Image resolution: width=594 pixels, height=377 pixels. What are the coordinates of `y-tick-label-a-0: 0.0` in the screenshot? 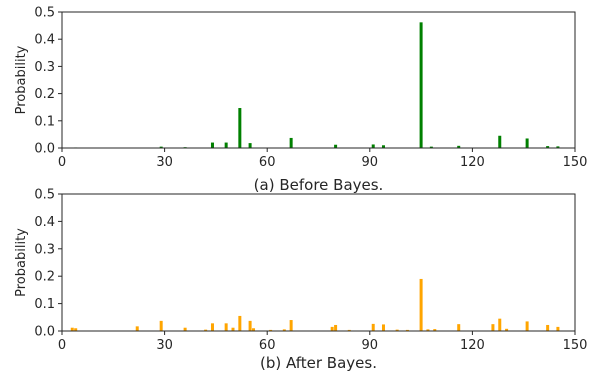 It's located at (44, 149).